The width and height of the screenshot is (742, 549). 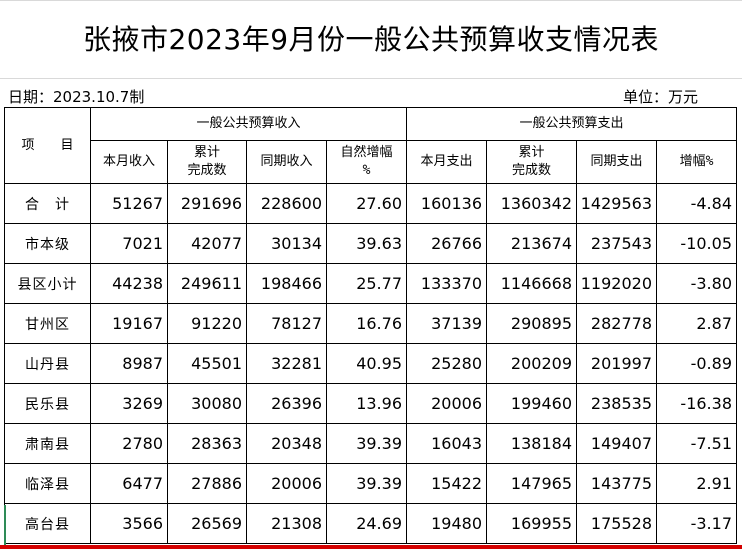 What do you see at coordinates (616, 162) in the screenshot?
I see `expense-col-header: 同期支出` at bounding box center [616, 162].